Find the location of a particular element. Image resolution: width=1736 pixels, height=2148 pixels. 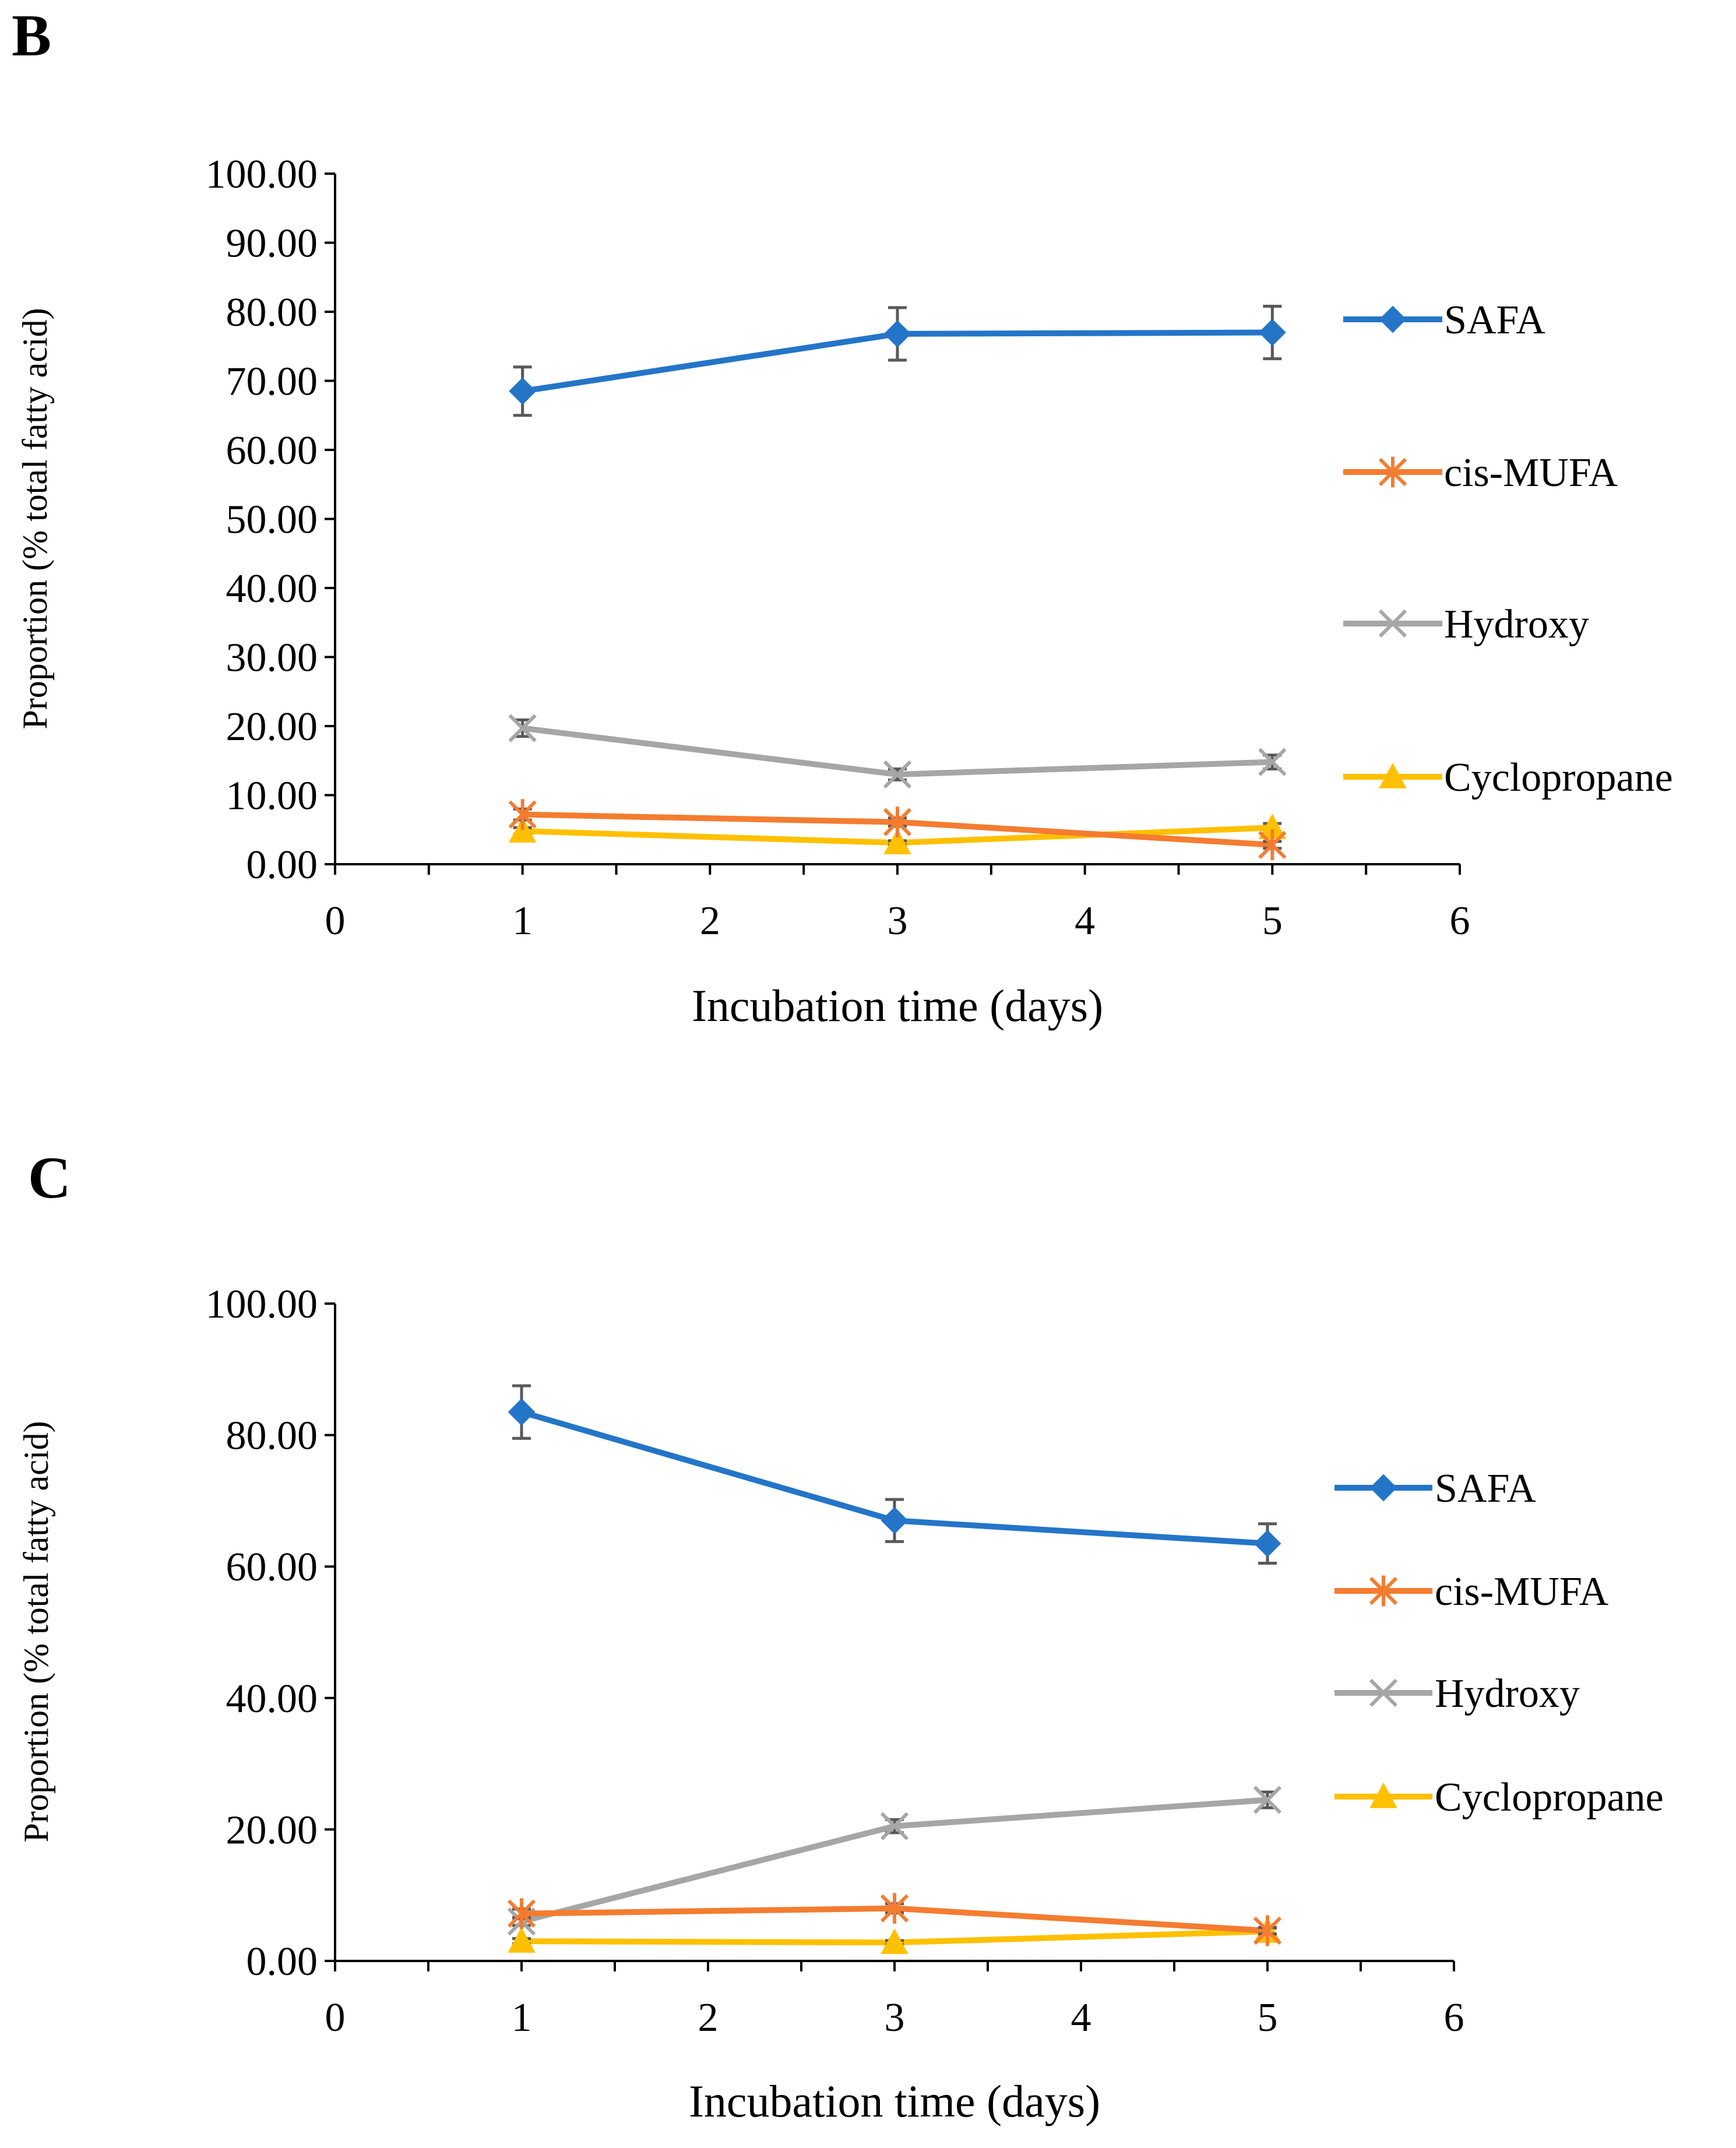

y-tick-label: 10.00 is located at coordinates (272, 796).